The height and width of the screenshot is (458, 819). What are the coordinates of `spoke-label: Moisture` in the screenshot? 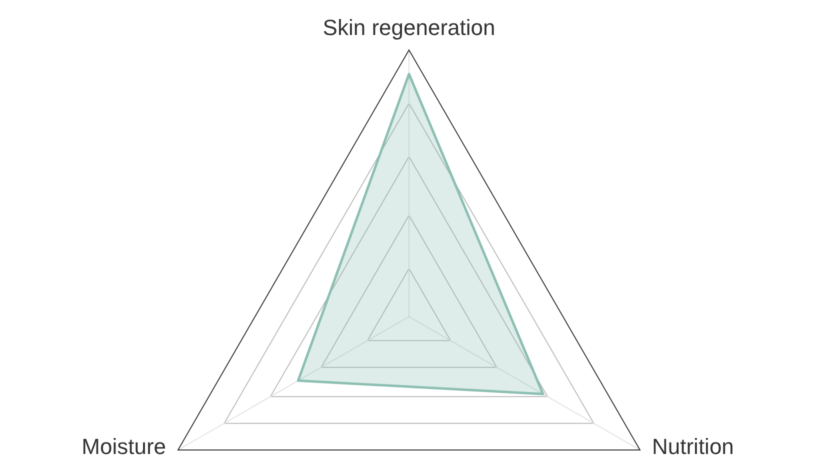 It's located at (124, 446).